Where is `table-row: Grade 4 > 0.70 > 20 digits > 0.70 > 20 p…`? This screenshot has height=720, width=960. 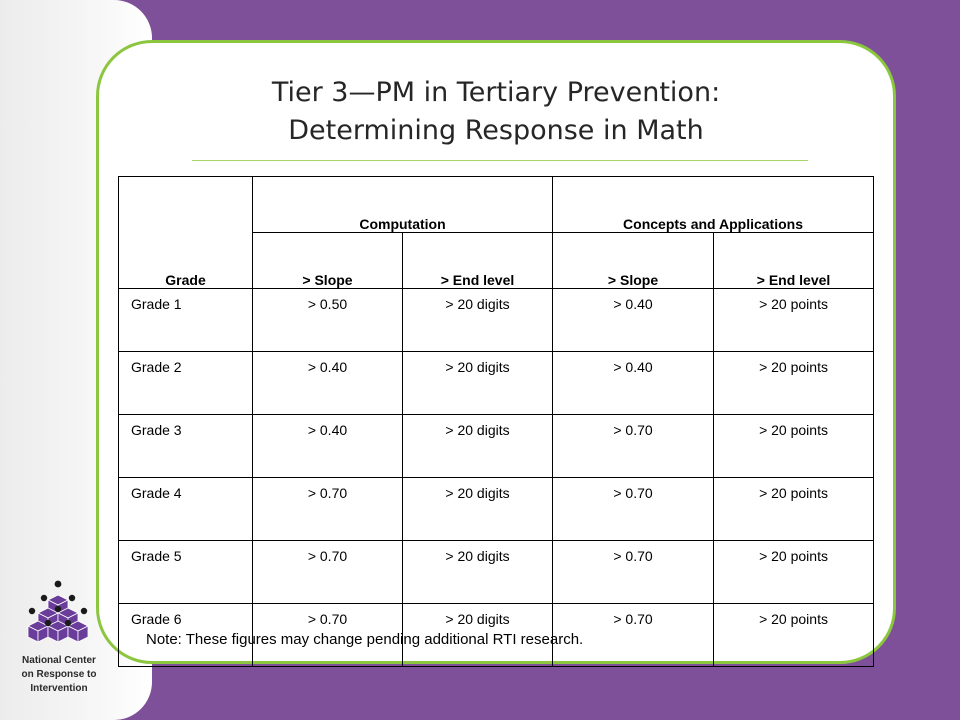 table-row: Grade 4 > 0.70 > 20 digits > 0.70 > 20 p… is located at coordinates (496, 509).